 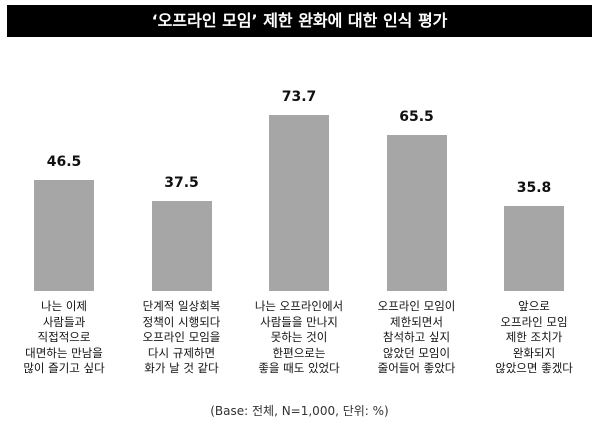 I want to click on value-label: 35.8, so click(x=534, y=187).